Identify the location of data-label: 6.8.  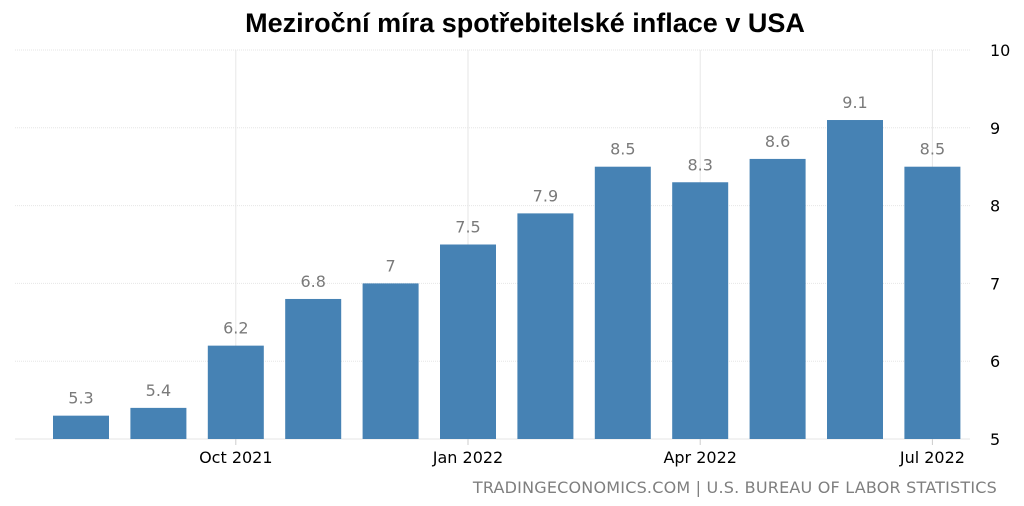
(312, 281).